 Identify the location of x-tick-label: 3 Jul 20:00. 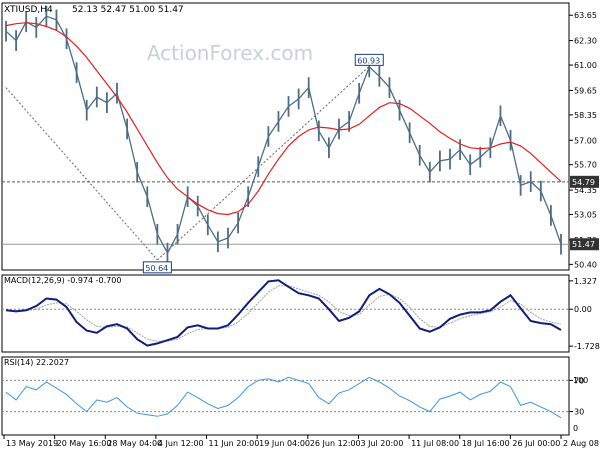
(381, 443).